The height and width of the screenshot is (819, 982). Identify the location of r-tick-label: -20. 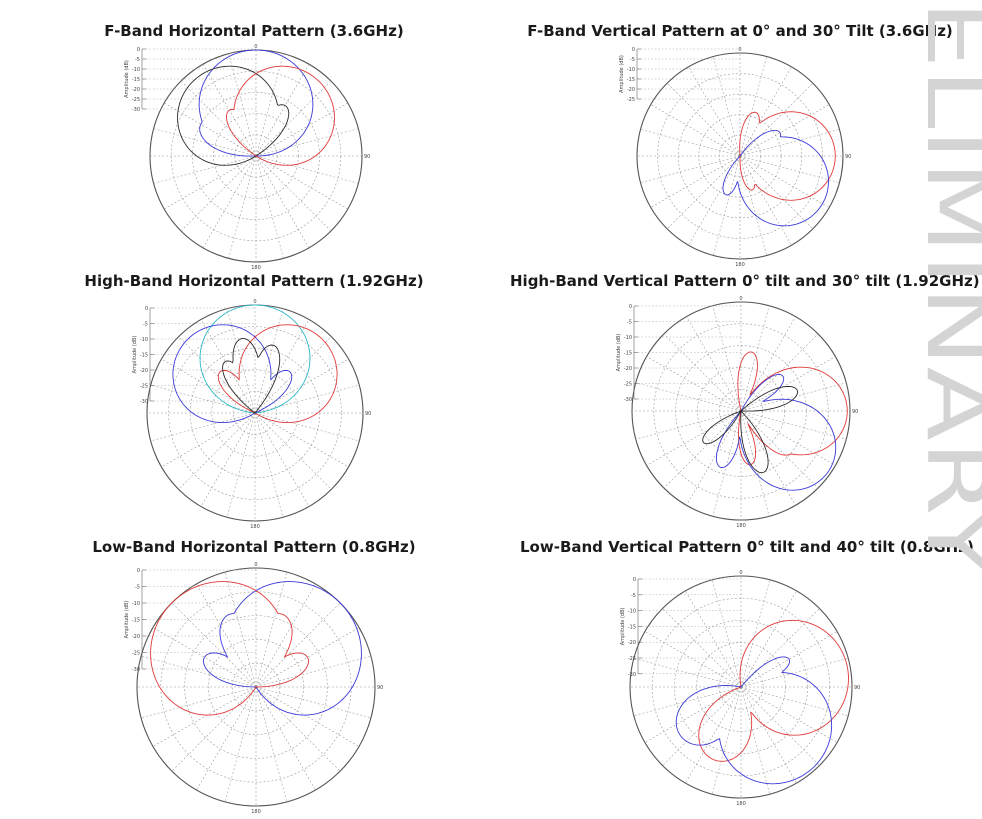
(631, 90).